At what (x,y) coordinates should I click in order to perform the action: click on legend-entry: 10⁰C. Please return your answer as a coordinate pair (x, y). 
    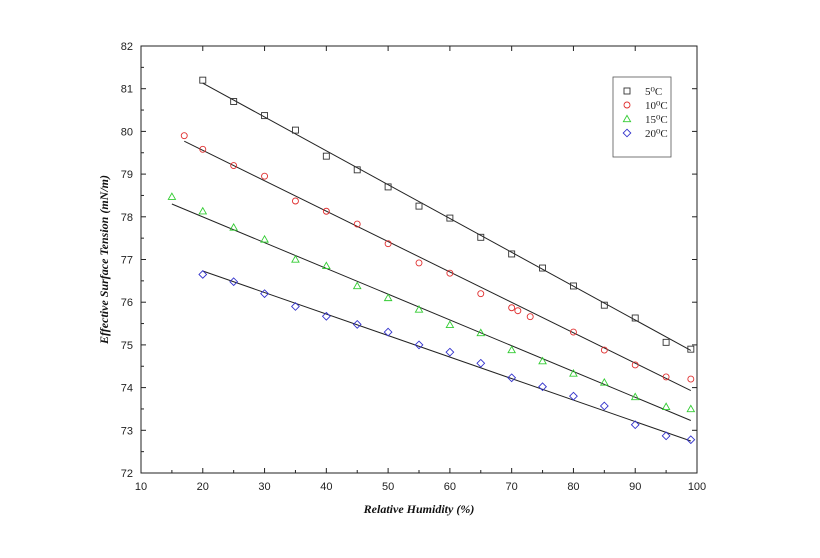
    Looking at the image, I should click on (656, 106).